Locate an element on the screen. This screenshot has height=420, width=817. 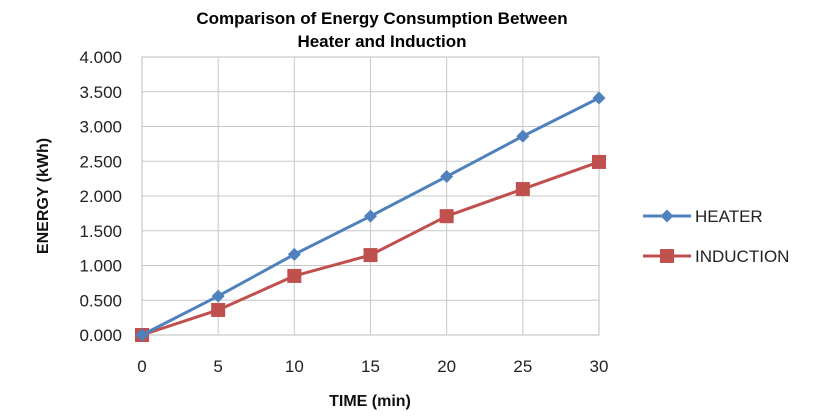
legend-item-induction: INDUCTION is located at coordinates (716, 256).